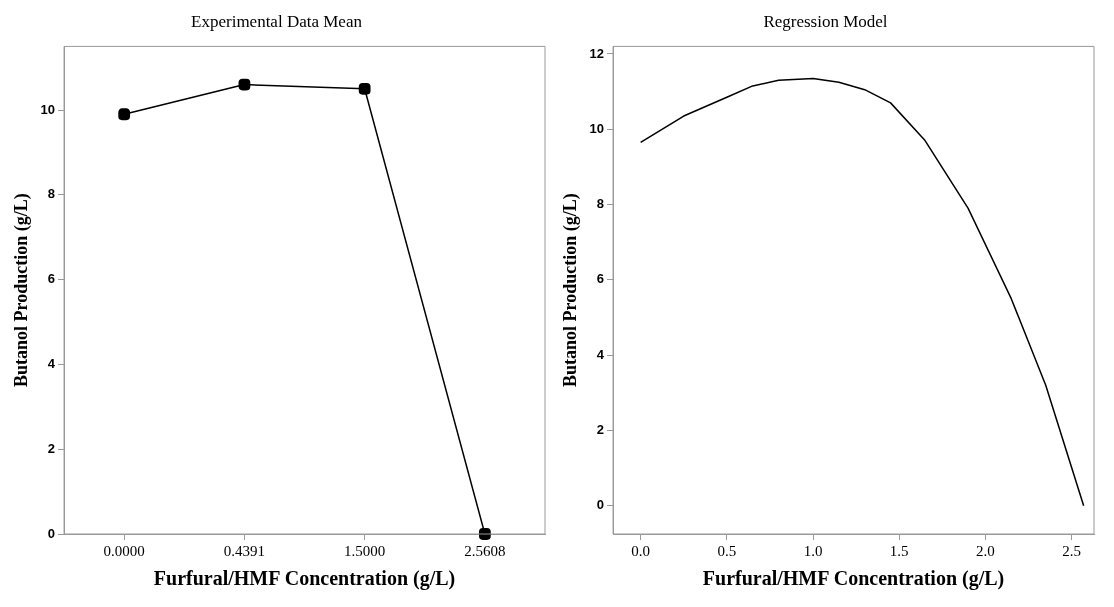 The image size is (1114, 607). Describe the element at coordinates (985, 550) in the screenshot. I see `x-tick-label: 2.0` at that location.